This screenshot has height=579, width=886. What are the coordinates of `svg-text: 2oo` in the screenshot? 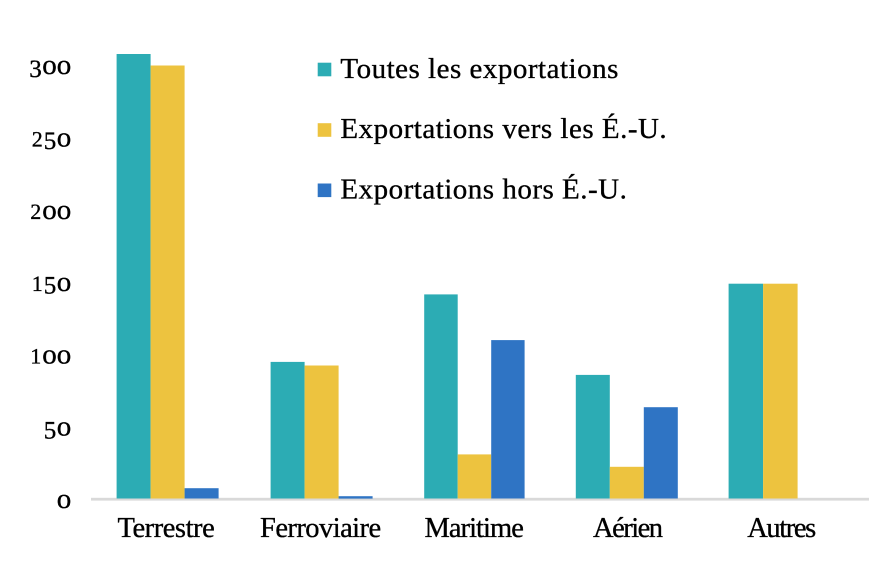 It's located at (50, 210).